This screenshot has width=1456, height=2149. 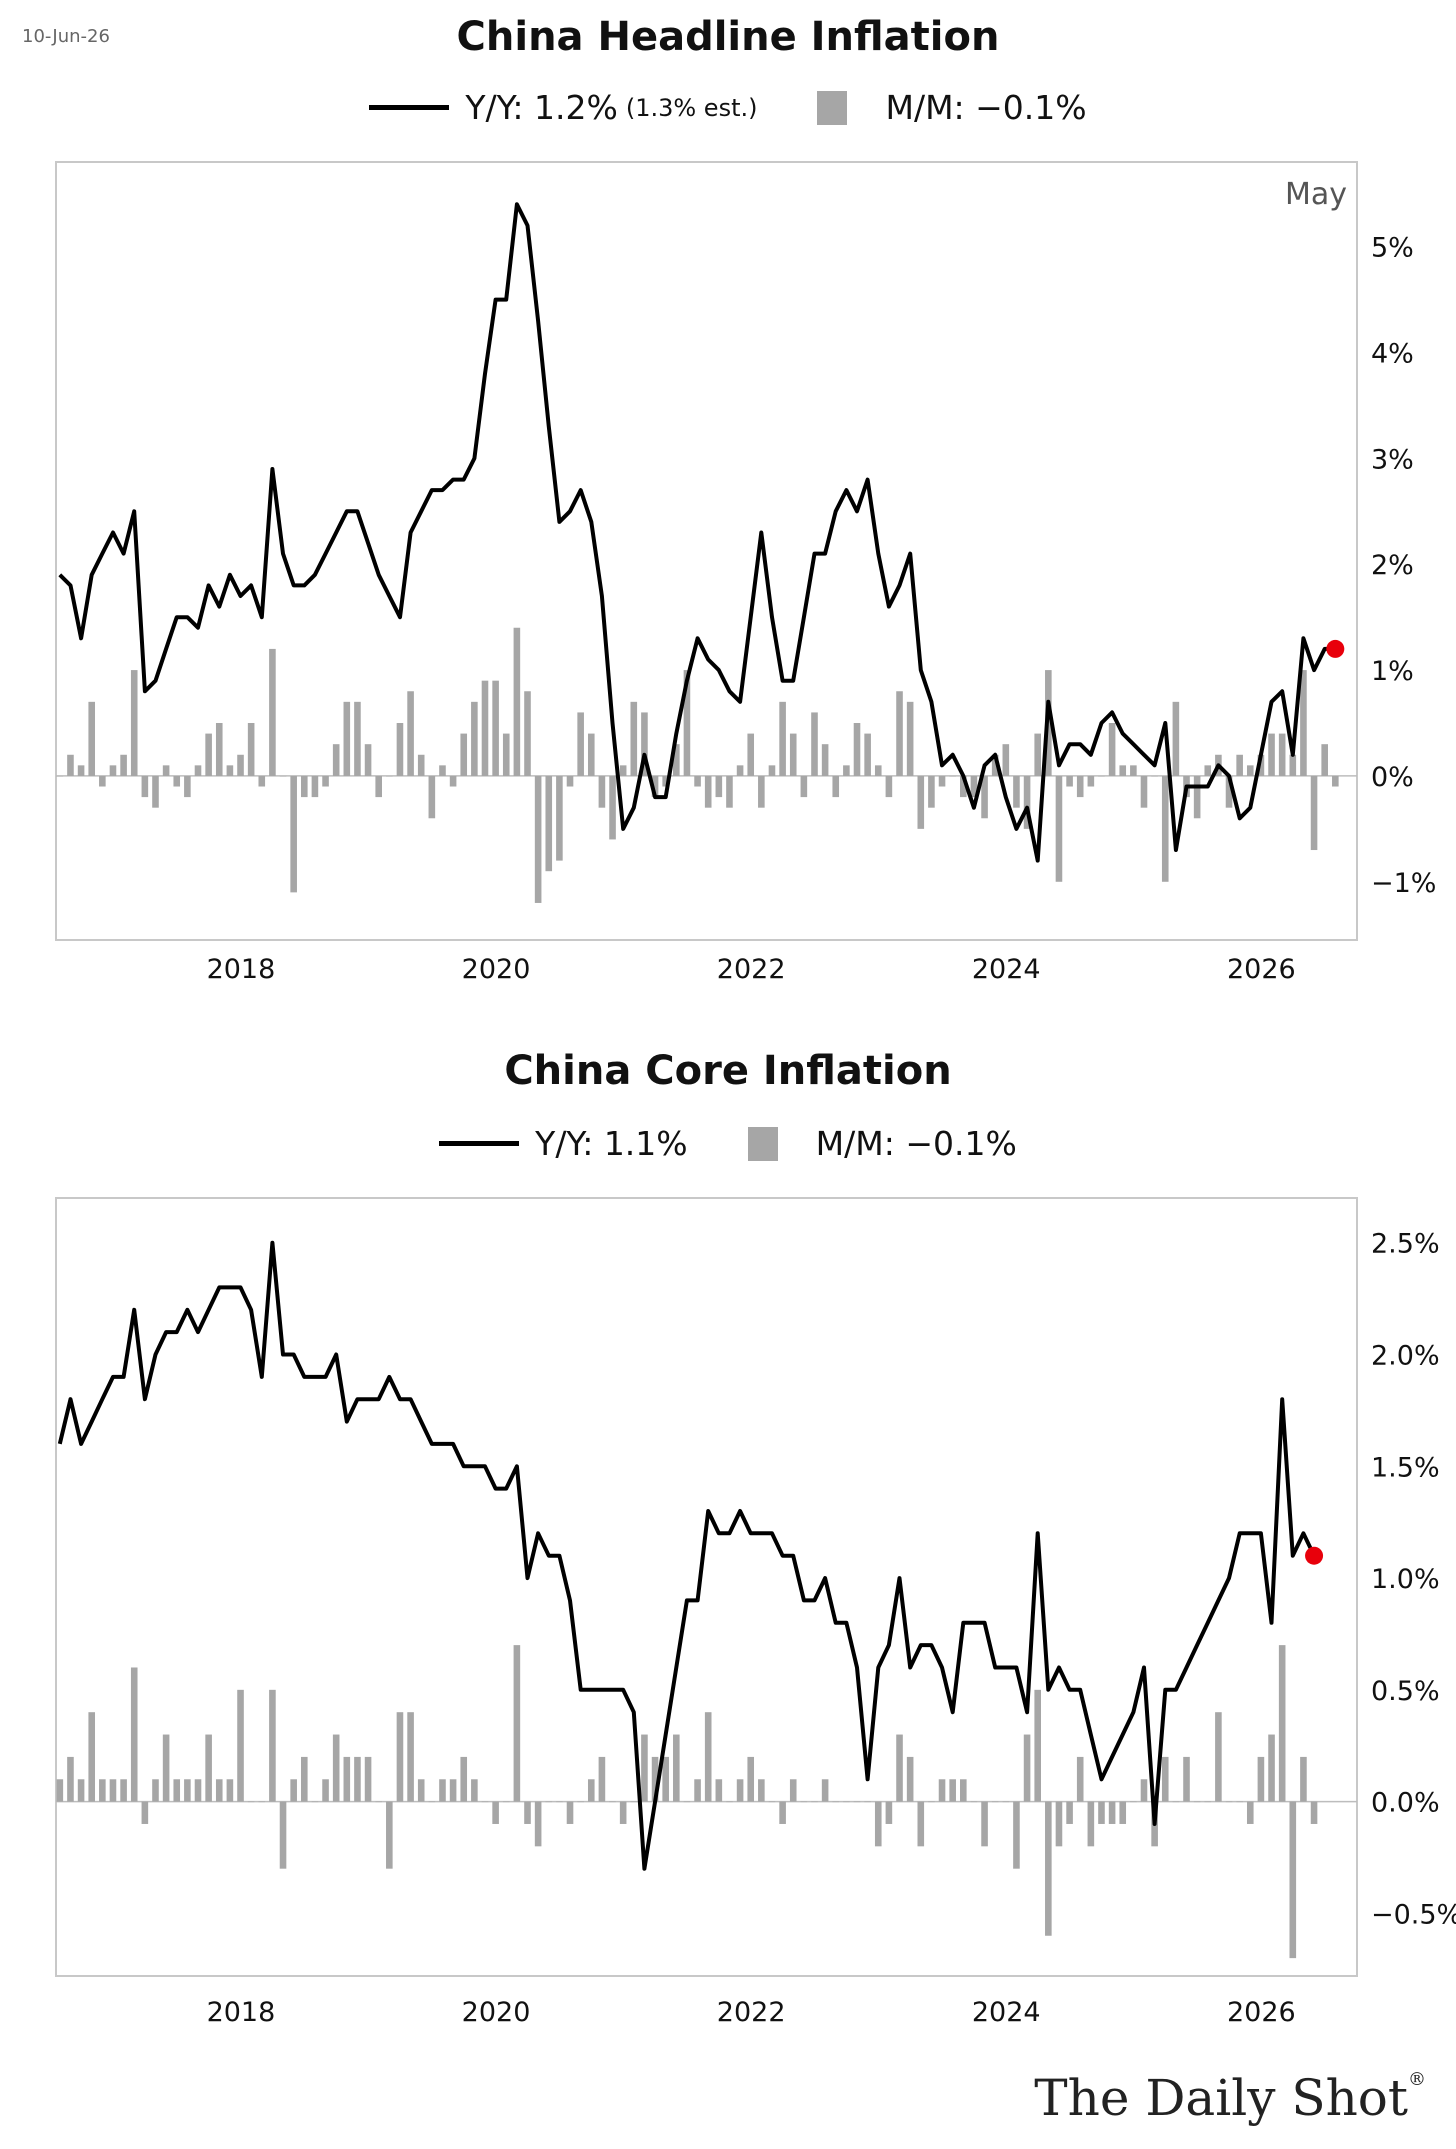 I want to click on headline-legend: Y/Y: 1.2% (1.3% est.) M/M: −0.1%, so click(x=728, y=107).